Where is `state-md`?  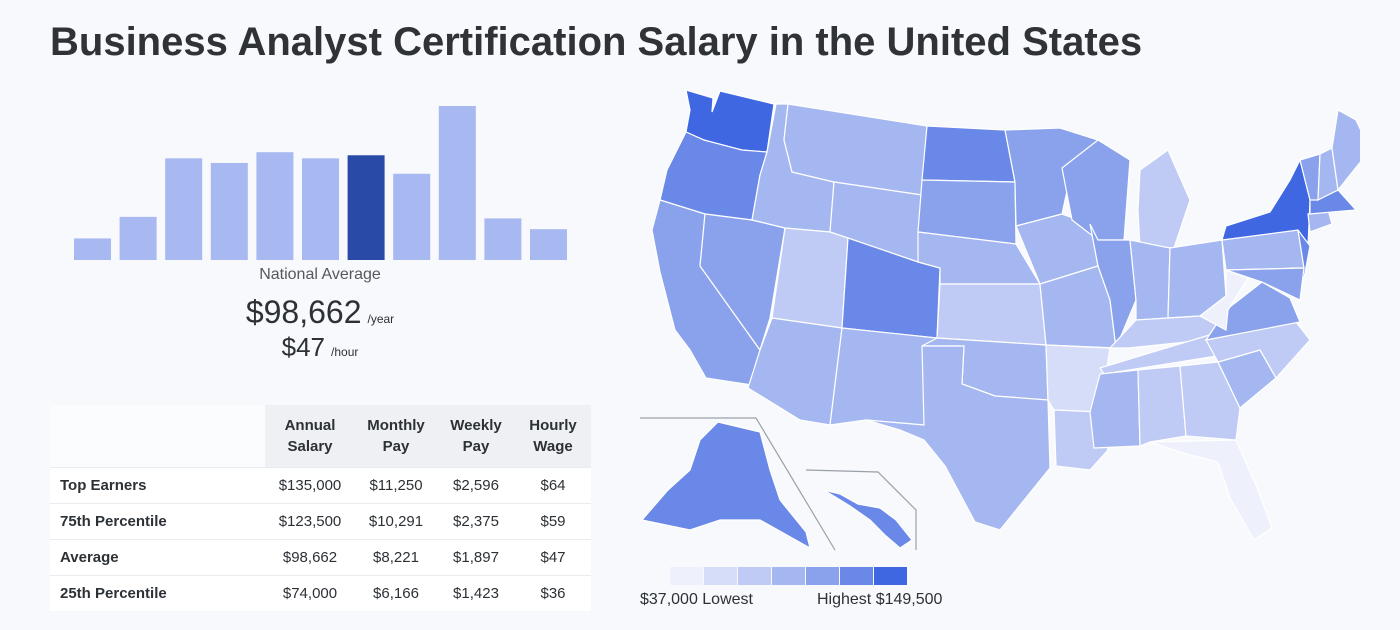
state-md is located at coordinates (1265, 284).